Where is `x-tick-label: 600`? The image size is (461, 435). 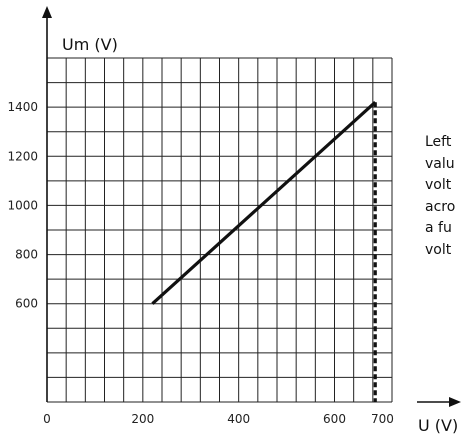 x-tick-label: 600 is located at coordinates (334, 419).